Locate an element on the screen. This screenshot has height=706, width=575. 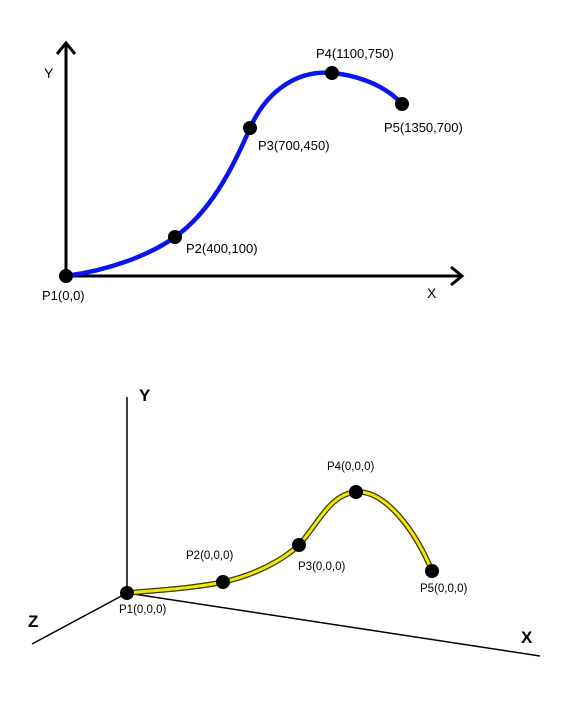
bottom-spline-curve-outline is located at coordinates (279, 542).